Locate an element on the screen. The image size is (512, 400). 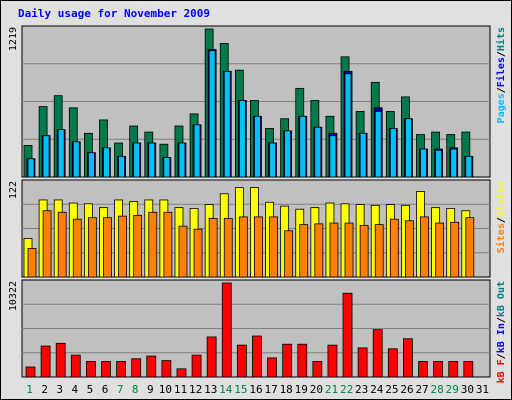
axis-legend: kB F/kB In/kB Out is located at coordinates (501, 332).